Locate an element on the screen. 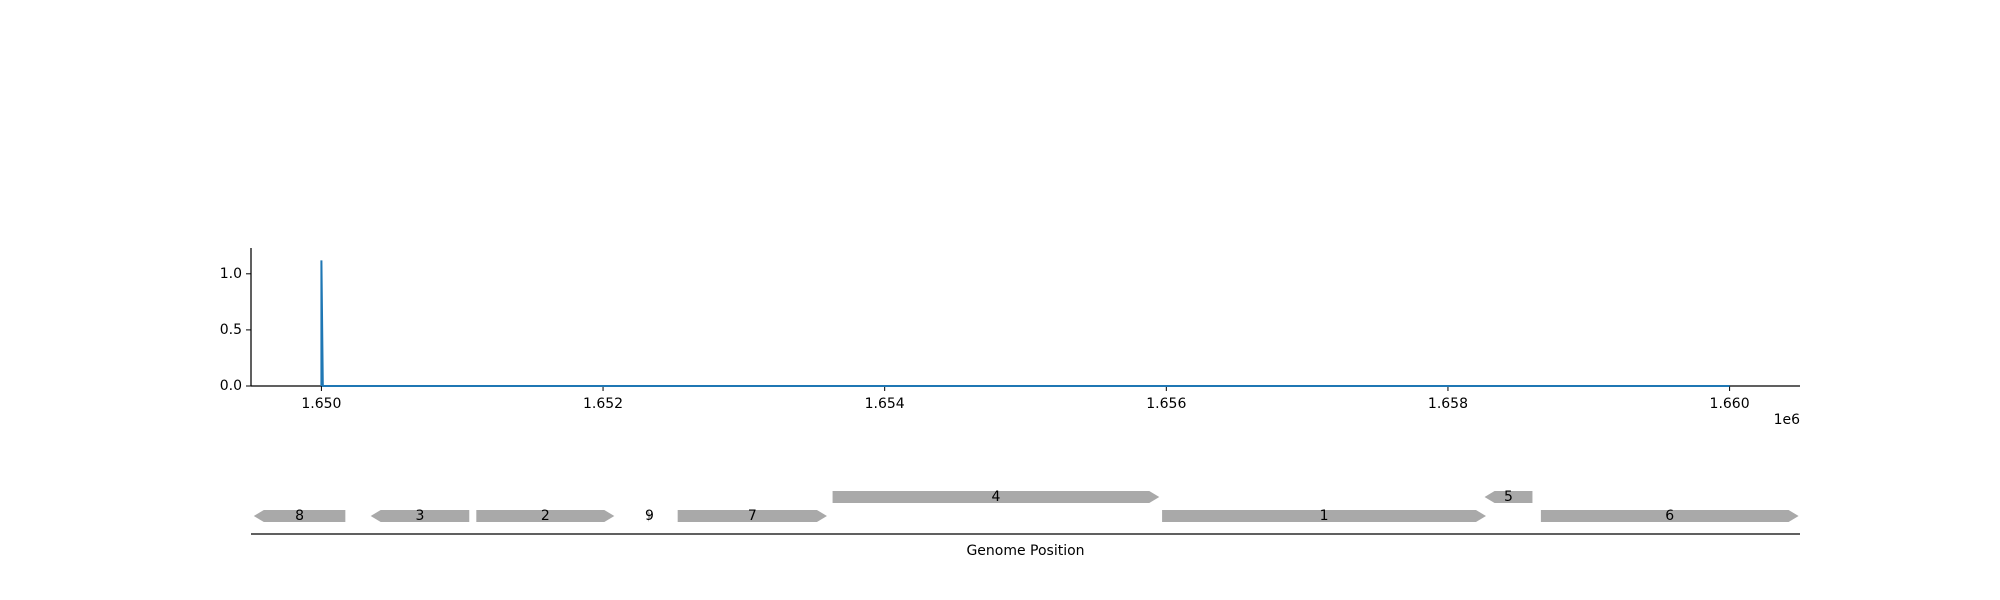 The image size is (2000, 600). gene-feature-label: 2 is located at coordinates (545, 516).